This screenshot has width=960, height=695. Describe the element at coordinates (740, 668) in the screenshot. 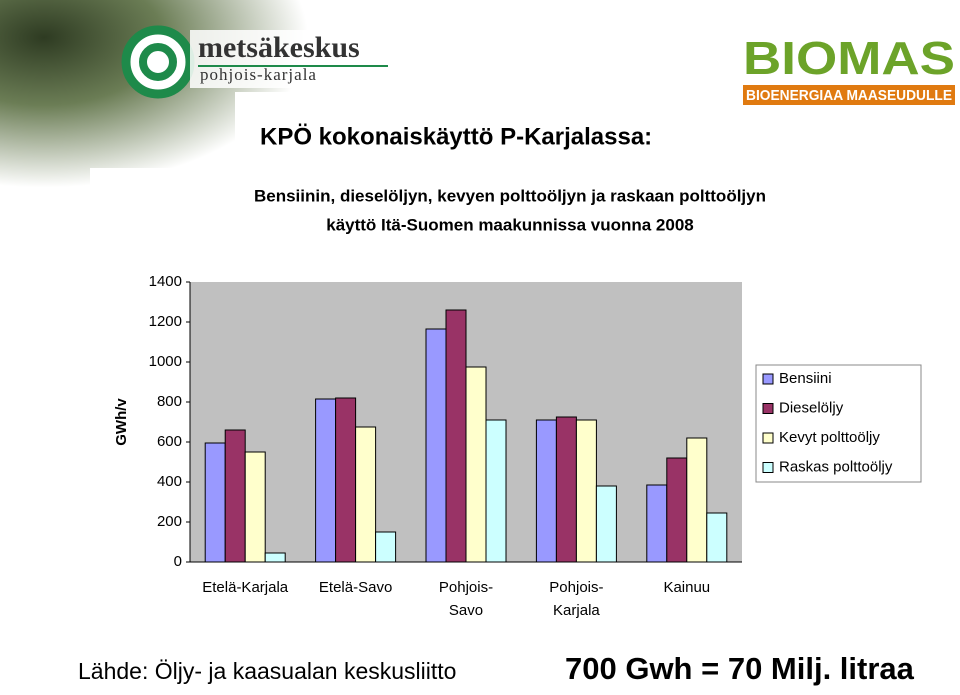

I see `note: 700 Gwh = 70 Milj. litraa` at that location.